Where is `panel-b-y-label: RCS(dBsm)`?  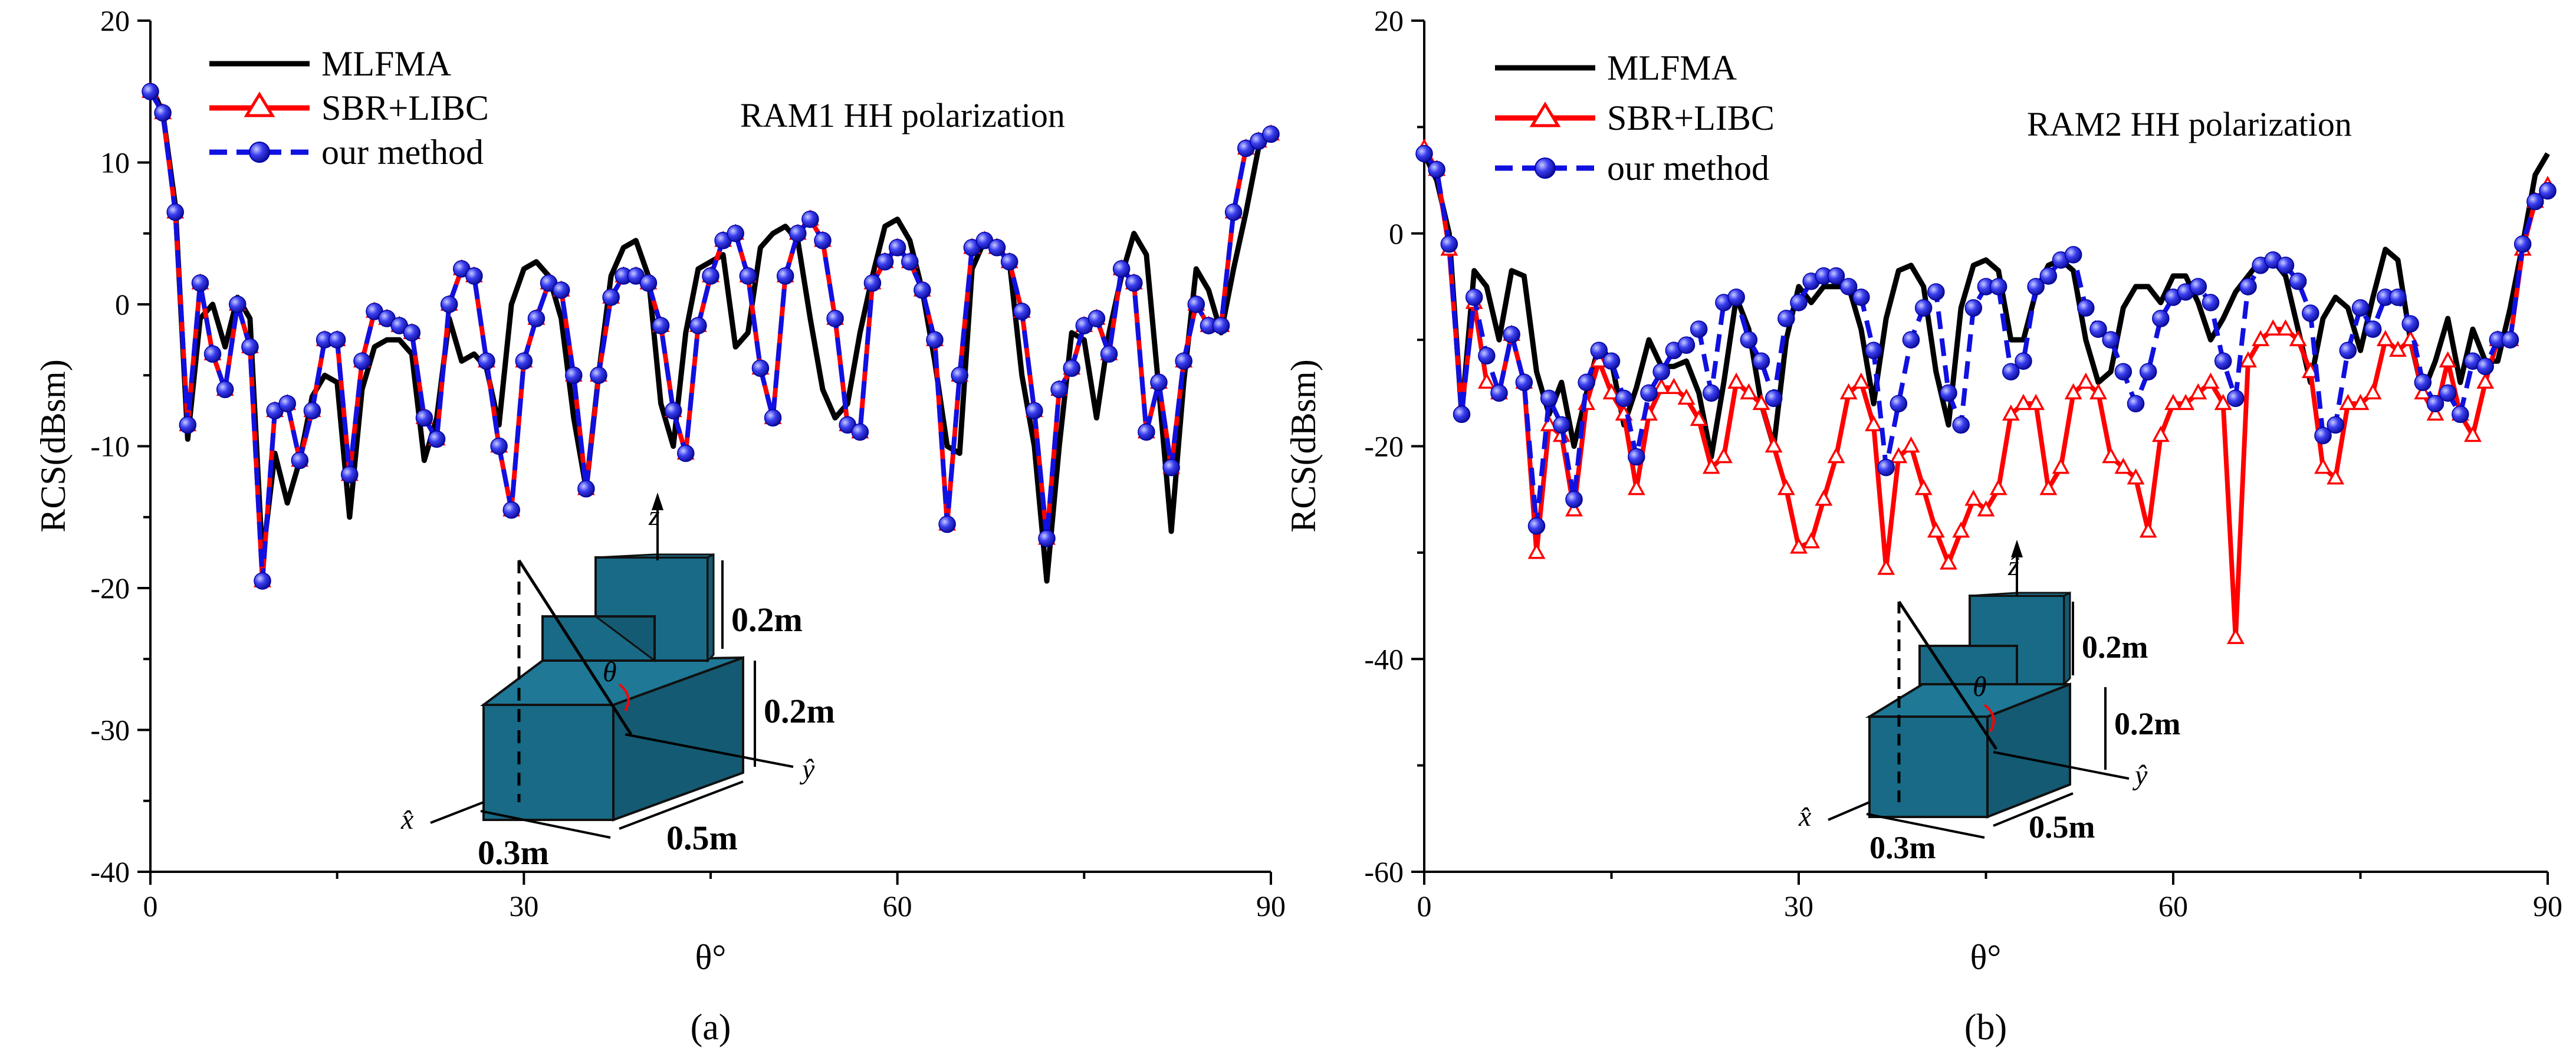
panel-b-y-label: RCS(dBsm) is located at coordinates (1303, 445).